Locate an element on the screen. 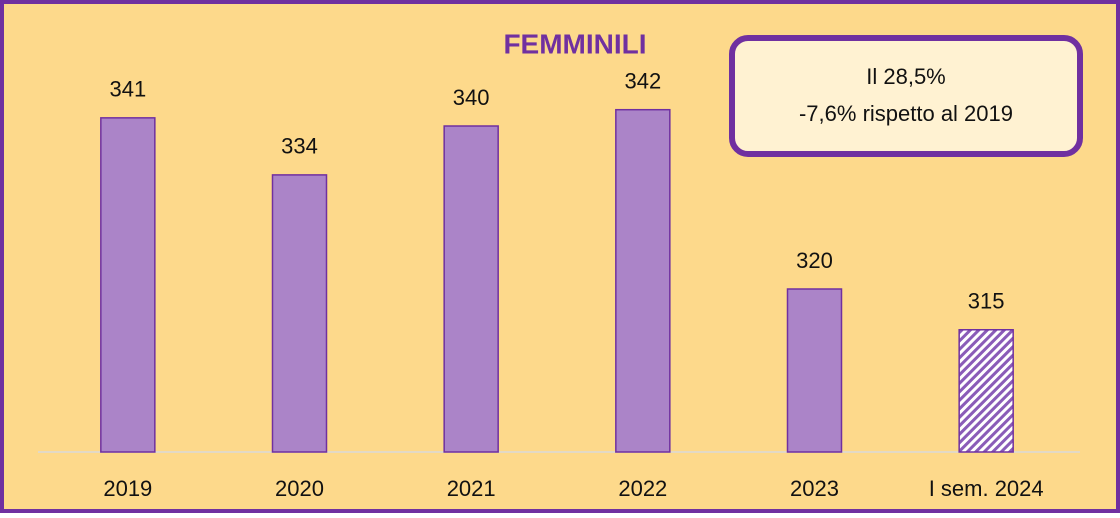 The height and width of the screenshot is (518, 1120). annotation: Il 28,5% is located at coordinates (906, 76).